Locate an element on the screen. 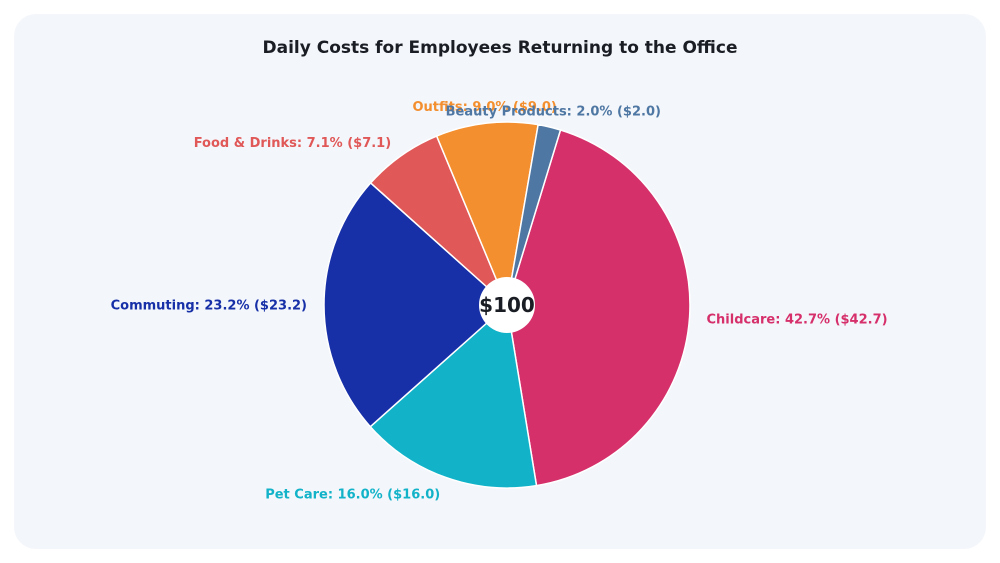  slice-label-food-drinks: Food & Drinks: 7.1% ($7.1) is located at coordinates (292, 143).